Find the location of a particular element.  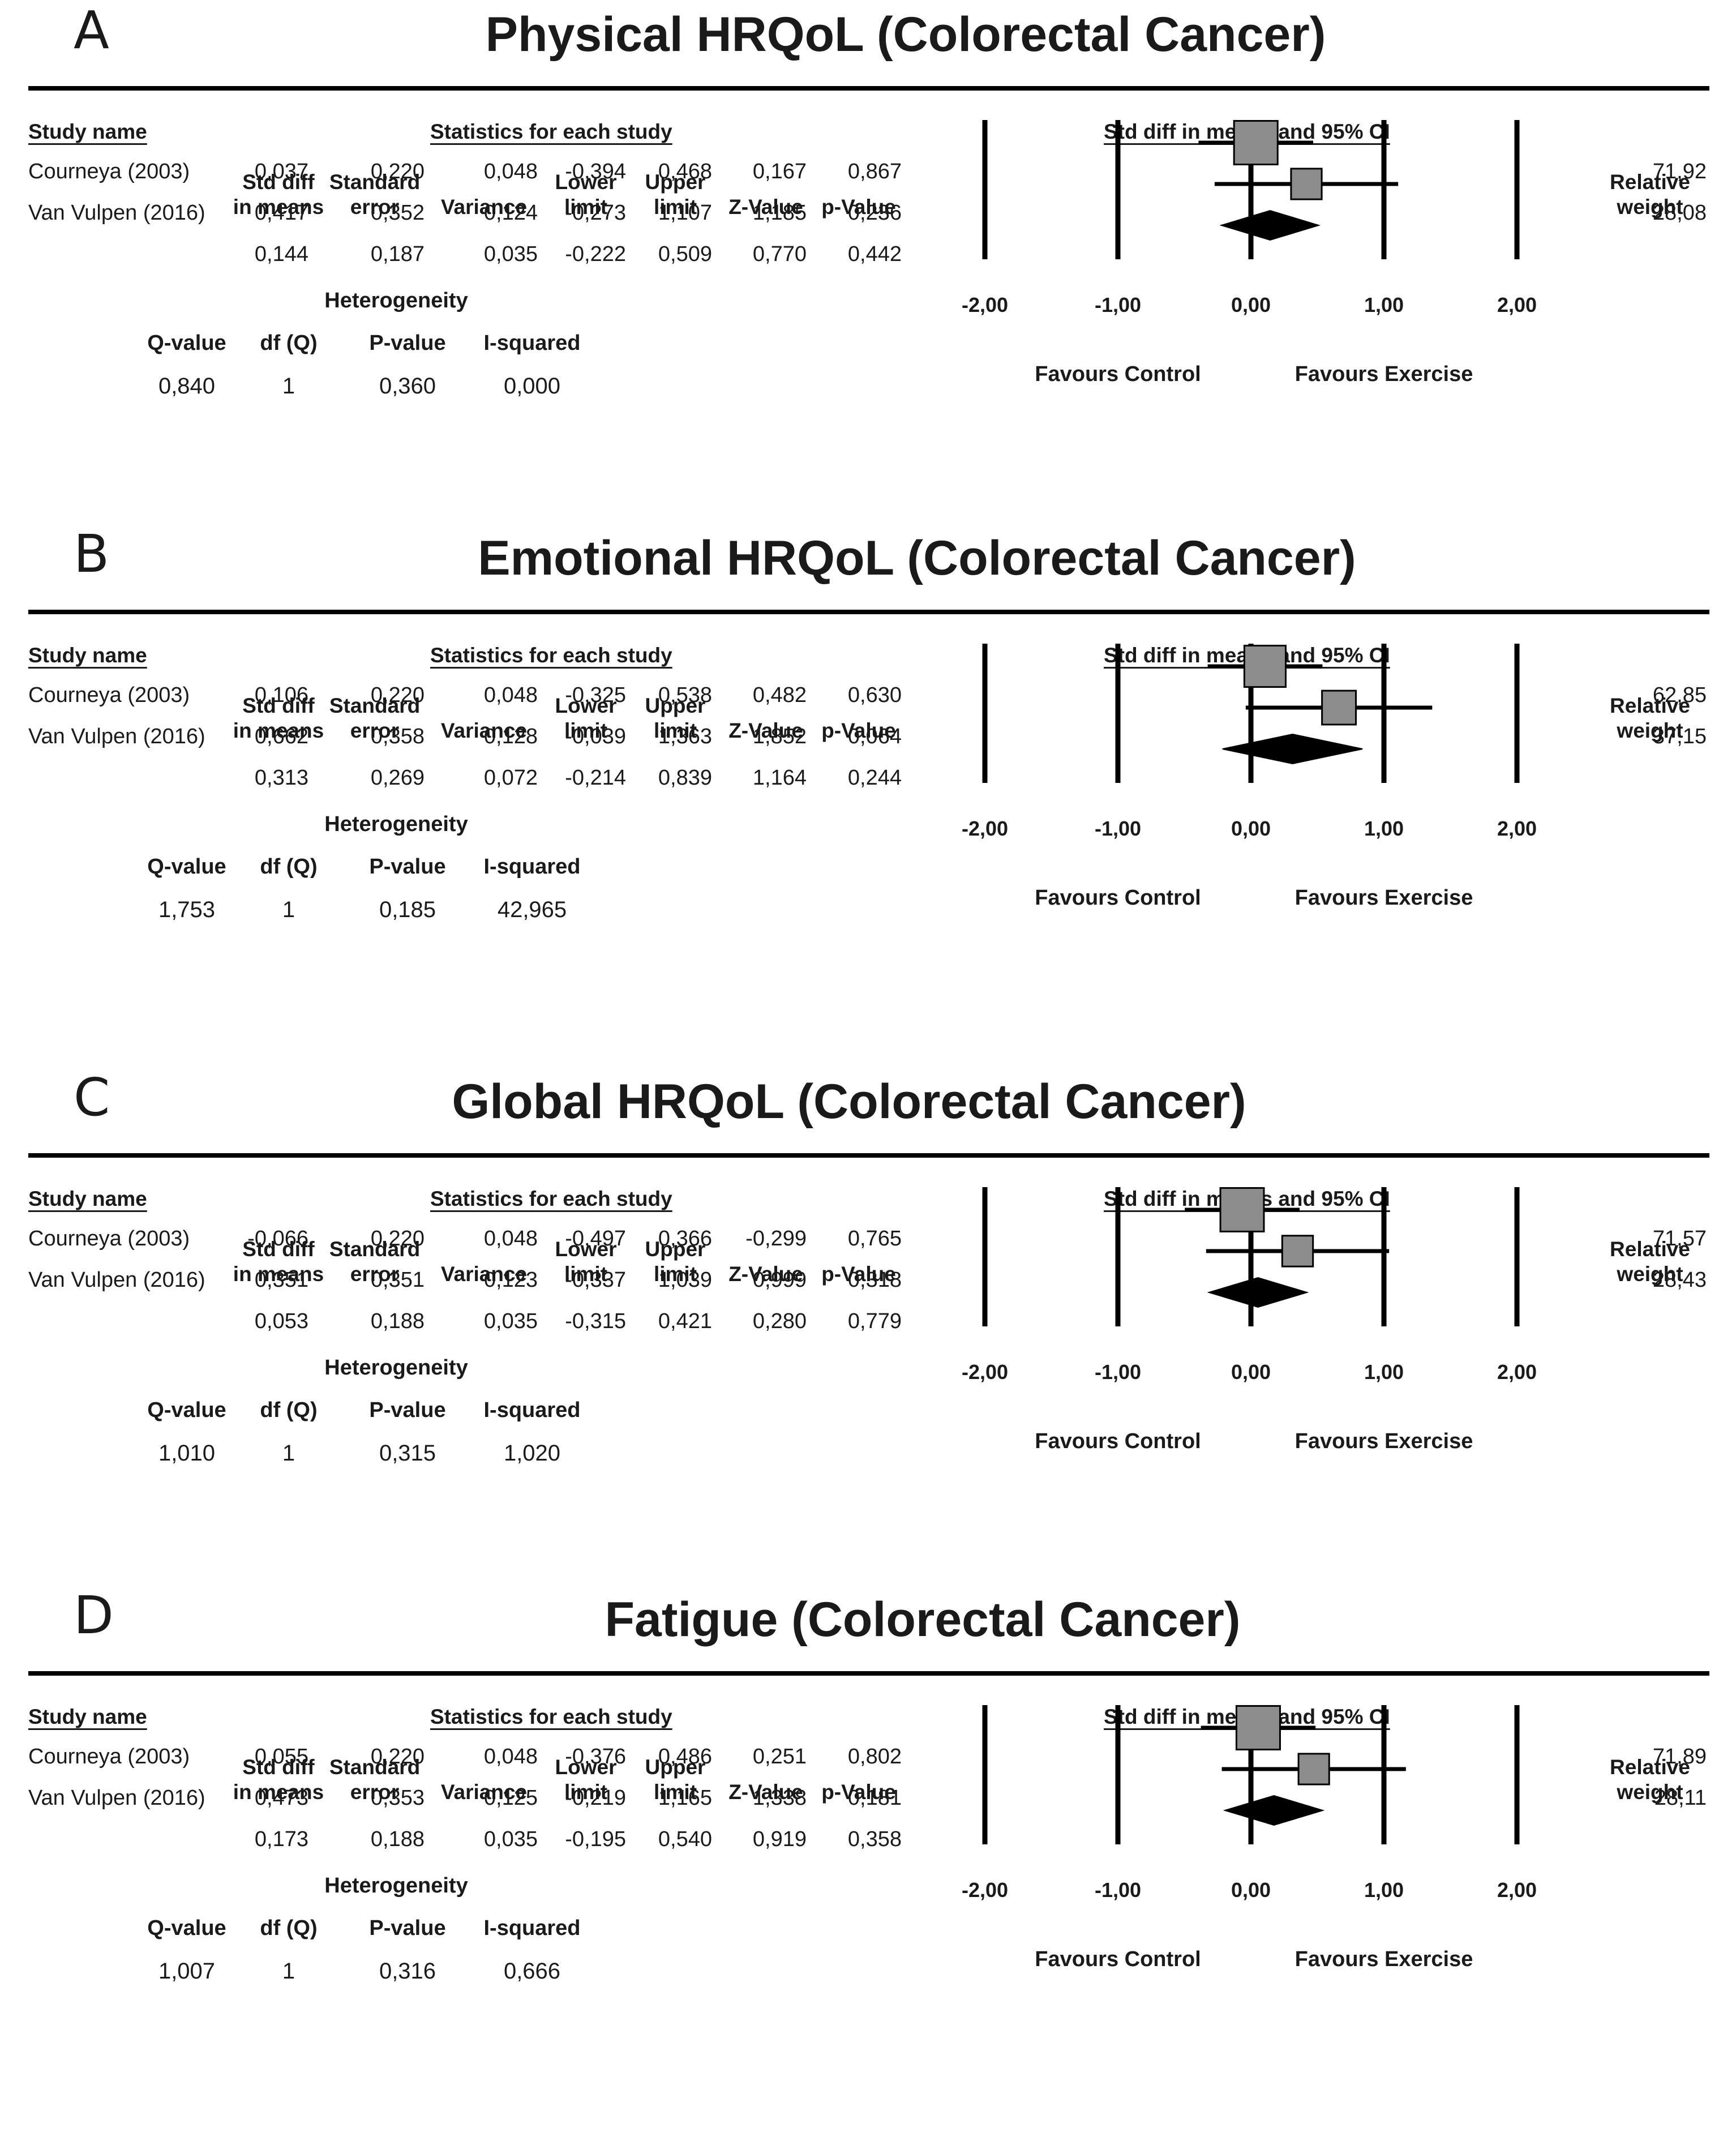

stat-std: 0,053 is located at coordinates (281, 1321).